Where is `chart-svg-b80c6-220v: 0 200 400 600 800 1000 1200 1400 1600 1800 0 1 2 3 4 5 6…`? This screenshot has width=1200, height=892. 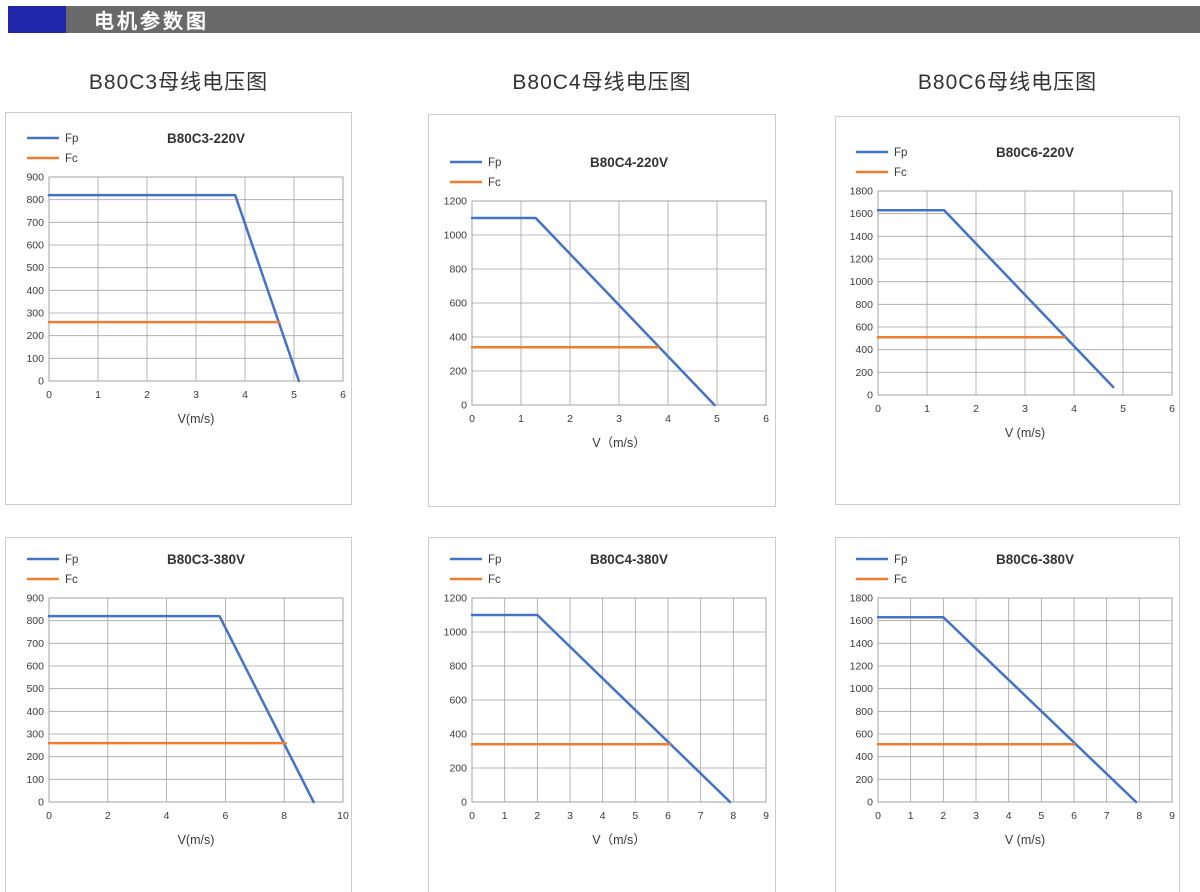 chart-svg-b80c6-220v: 0 200 400 600 800 1000 1200 1400 1600 1800 0 1 2 3 4 5 6… is located at coordinates (1011, 292).